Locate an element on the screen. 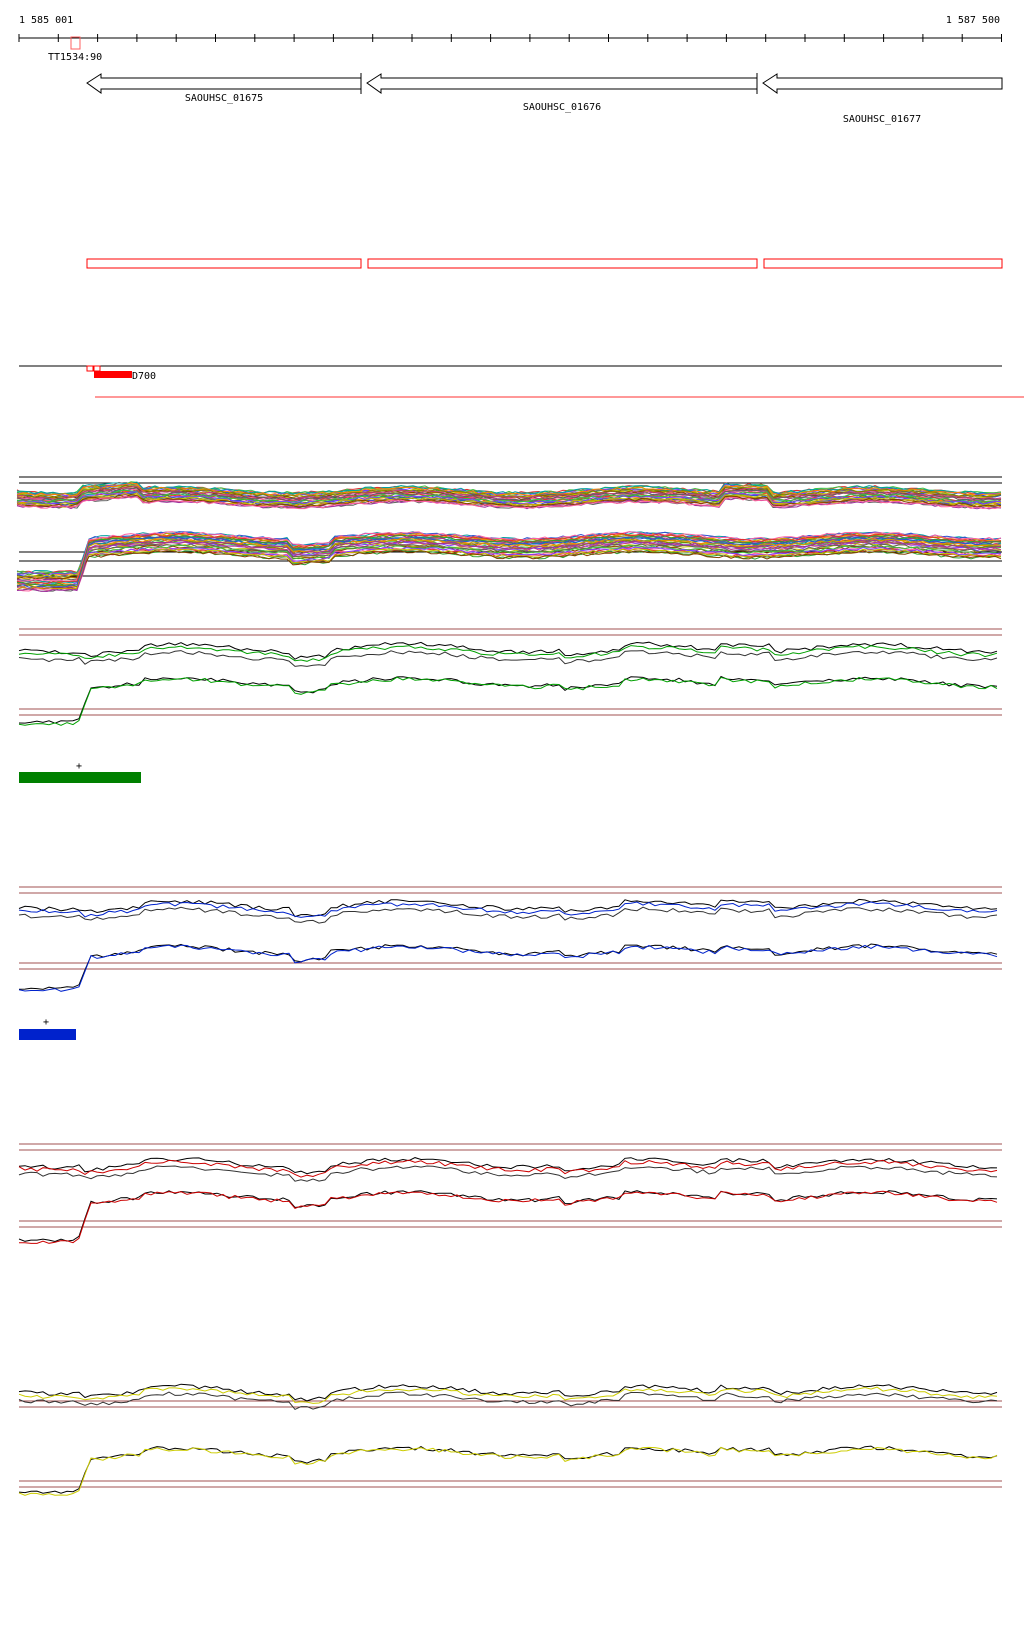 The width and height of the screenshot is (1024, 1640). coordinate-ruler: 1 585 001 1 587 500 is located at coordinates (510, 28).